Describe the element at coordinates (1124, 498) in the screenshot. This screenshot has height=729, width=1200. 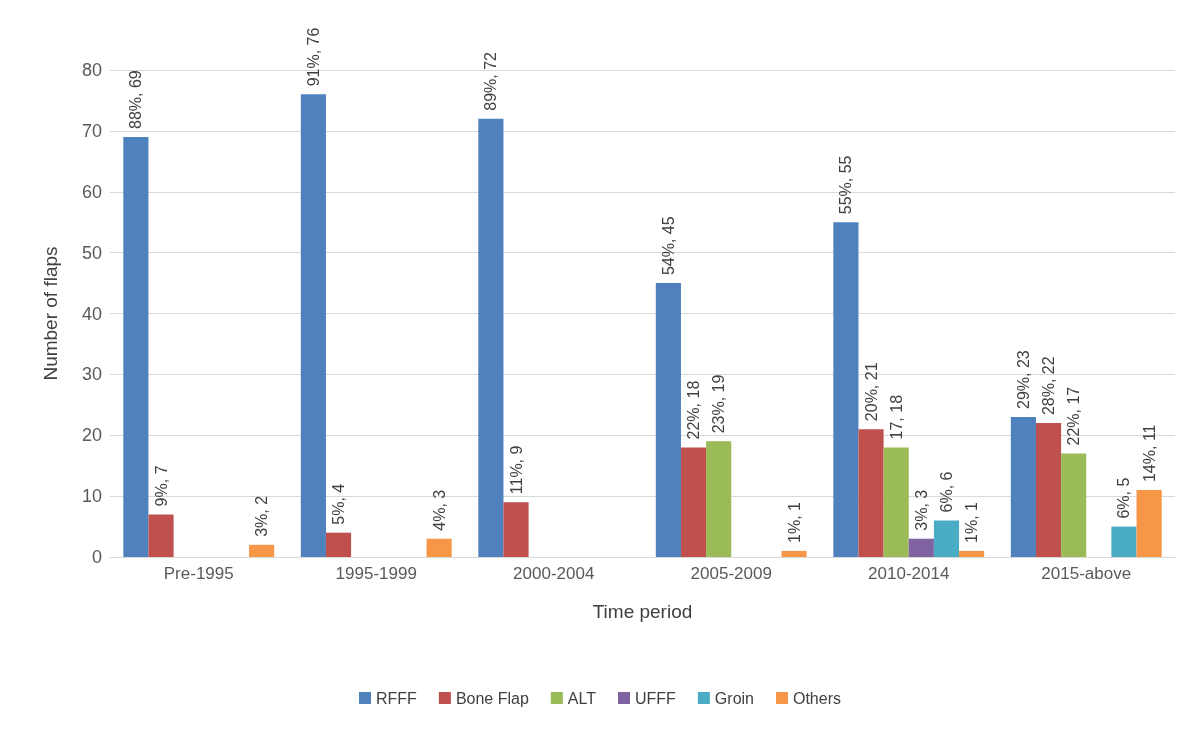
I see `data-label: 6%, 5` at that location.